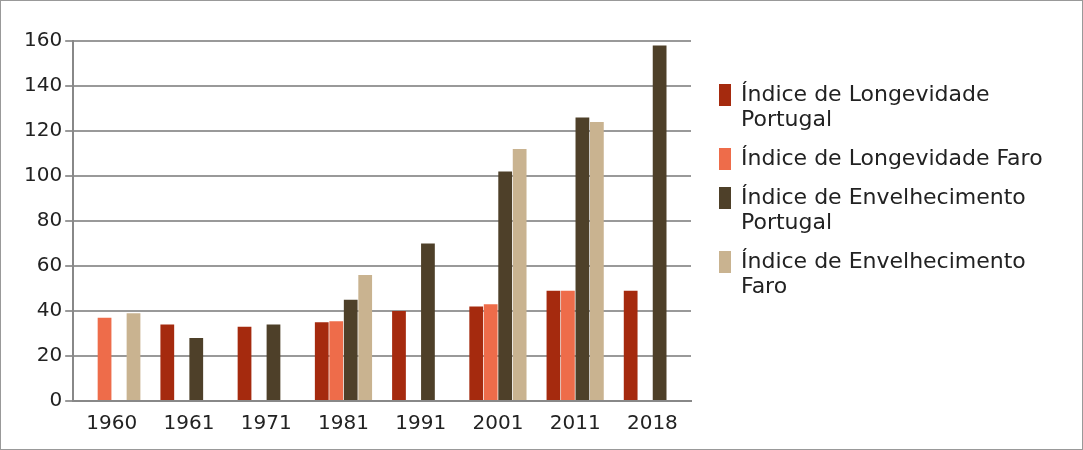 The image size is (1083, 450). What do you see at coordinates (575, 422) in the screenshot?
I see `x-tick-label: 2011` at bounding box center [575, 422].